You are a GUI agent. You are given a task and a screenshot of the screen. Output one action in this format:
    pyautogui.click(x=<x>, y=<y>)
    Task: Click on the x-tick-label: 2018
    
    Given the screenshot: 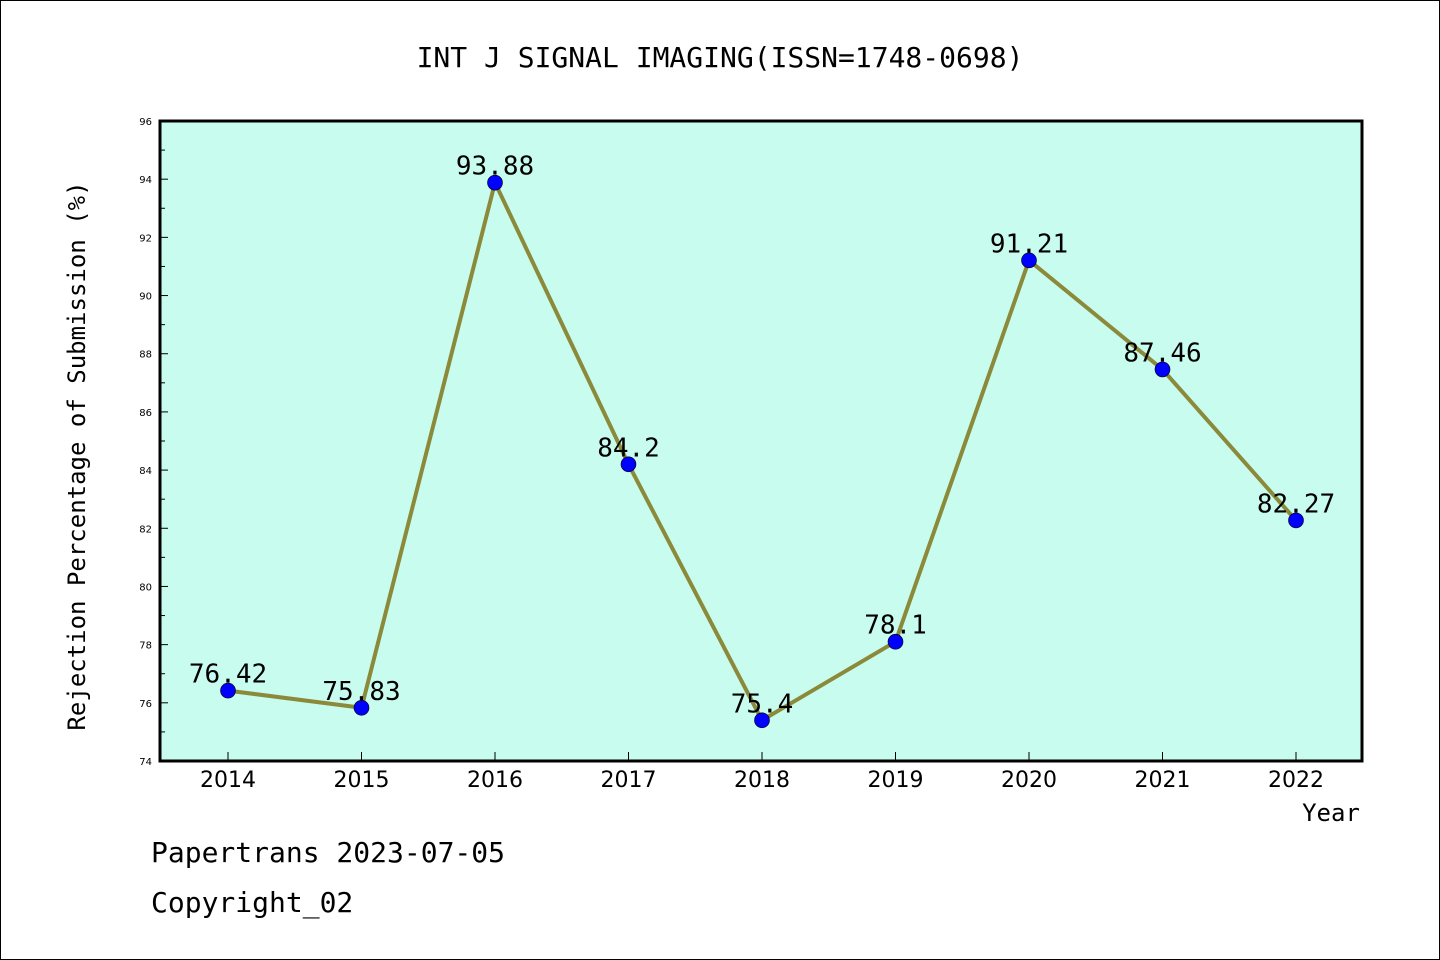 What is the action you would take?
    pyautogui.click(x=762, y=780)
    